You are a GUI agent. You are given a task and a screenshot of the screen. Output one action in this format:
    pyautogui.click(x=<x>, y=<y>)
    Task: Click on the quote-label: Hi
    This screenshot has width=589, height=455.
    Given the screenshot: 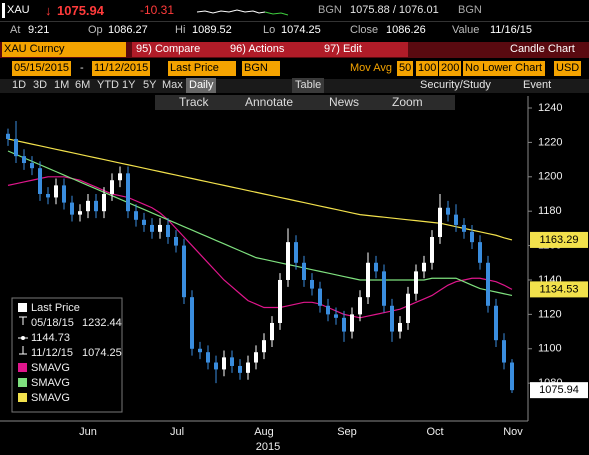 What is the action you would take?
    pyautogui.click(x=180, y=30)
    